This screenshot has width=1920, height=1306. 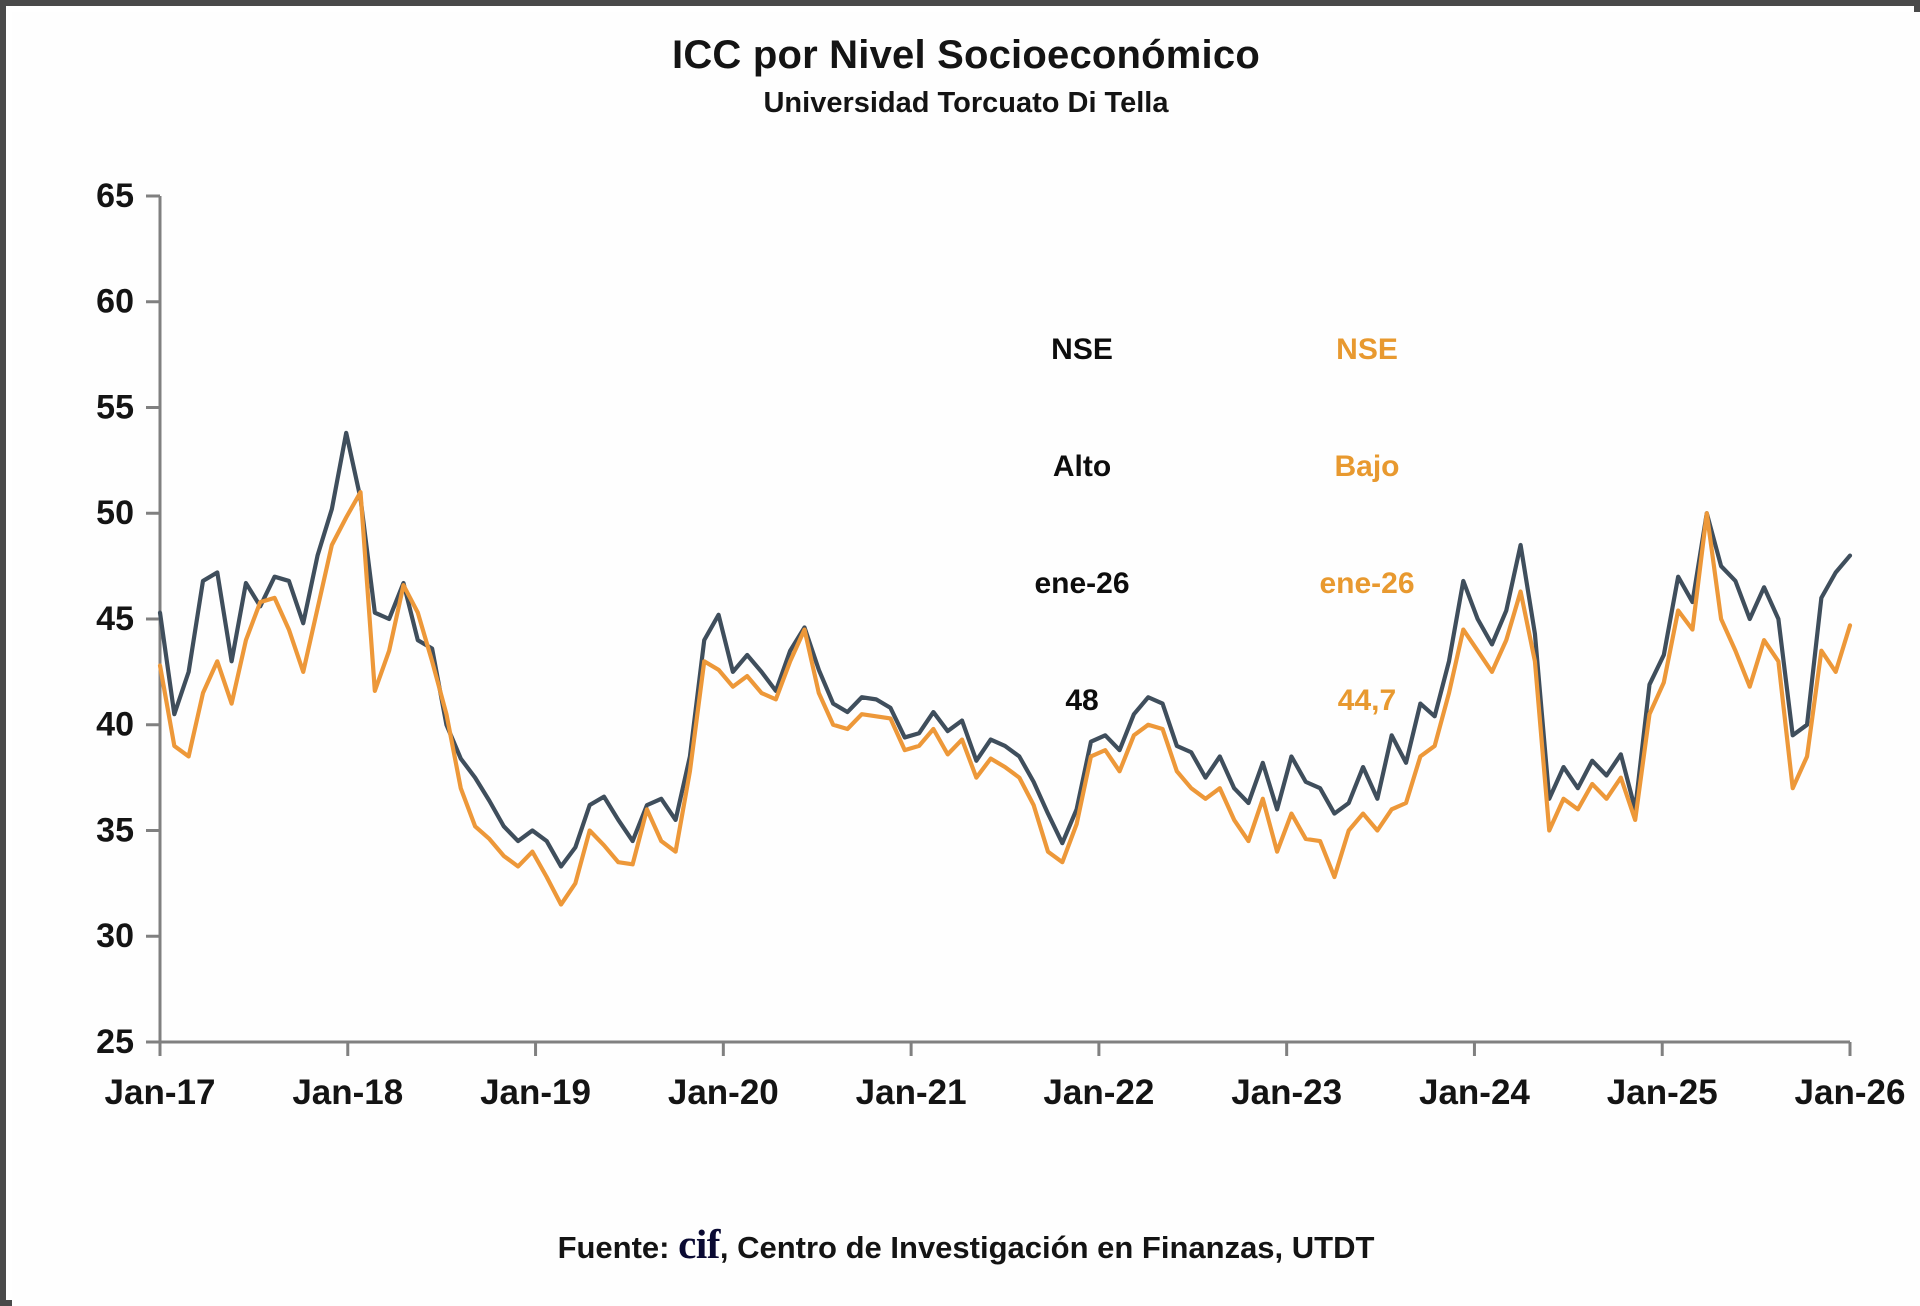 What do you see at coordinates (1367, 466) in the screenshot?
I see `annotation-bajo-line2: Bajo` at bounding box center [1367, 466].